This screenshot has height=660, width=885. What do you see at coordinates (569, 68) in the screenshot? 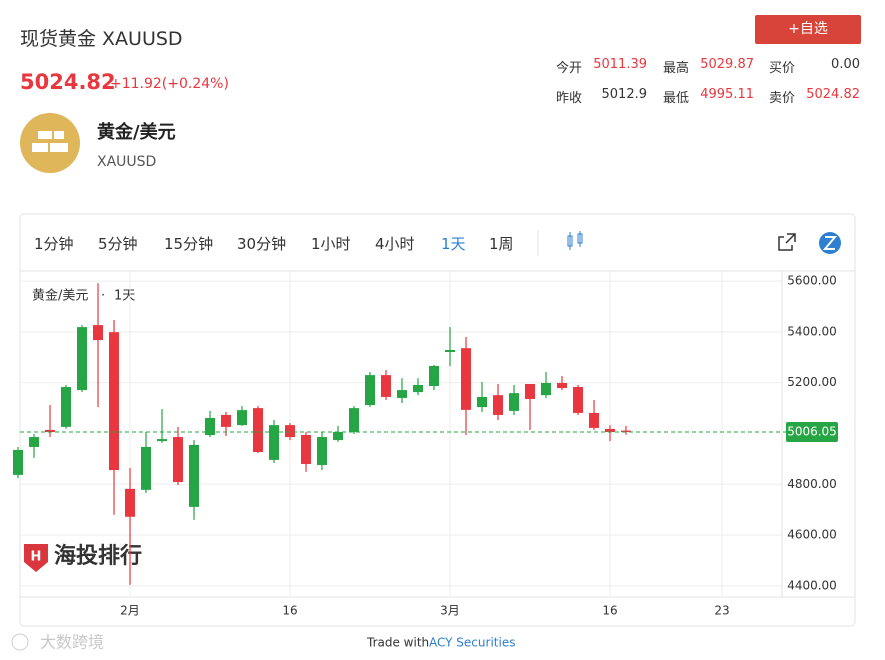
I see `stat-label: 今开` at bounding box center [569, 68].